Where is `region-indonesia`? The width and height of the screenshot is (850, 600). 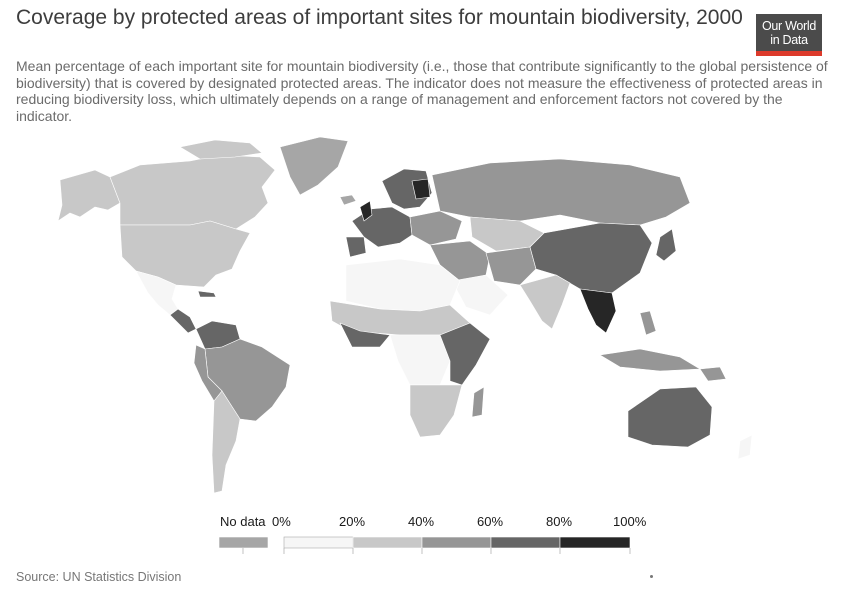
region-indonesia is located at coordinates (650, 360).